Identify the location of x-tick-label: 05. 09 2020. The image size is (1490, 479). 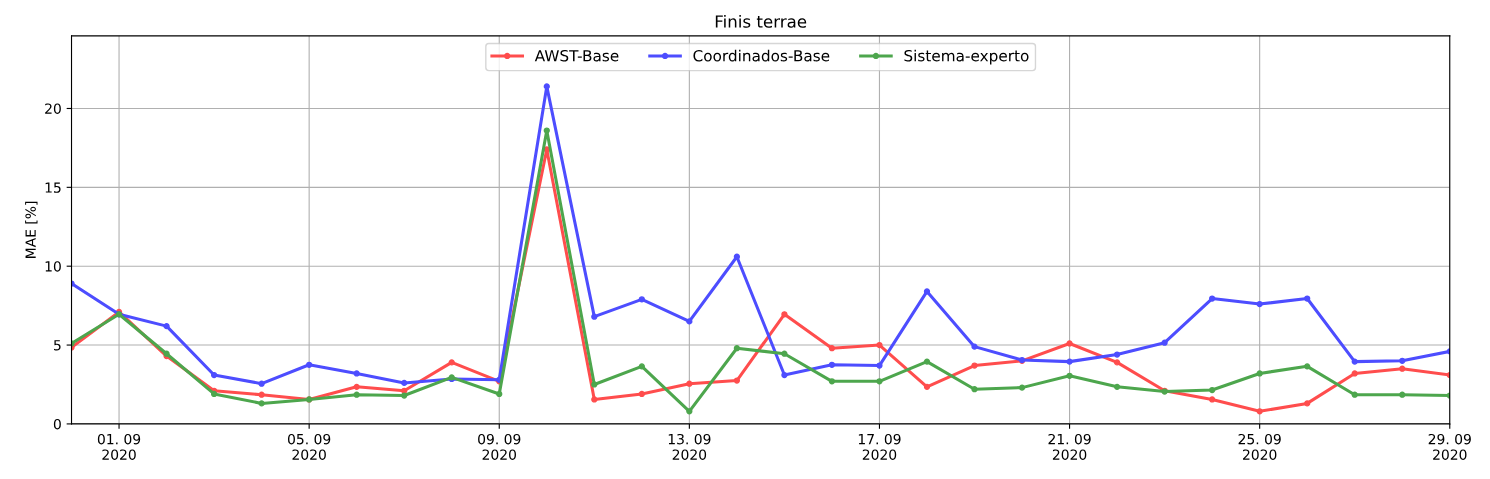
(309, 446).